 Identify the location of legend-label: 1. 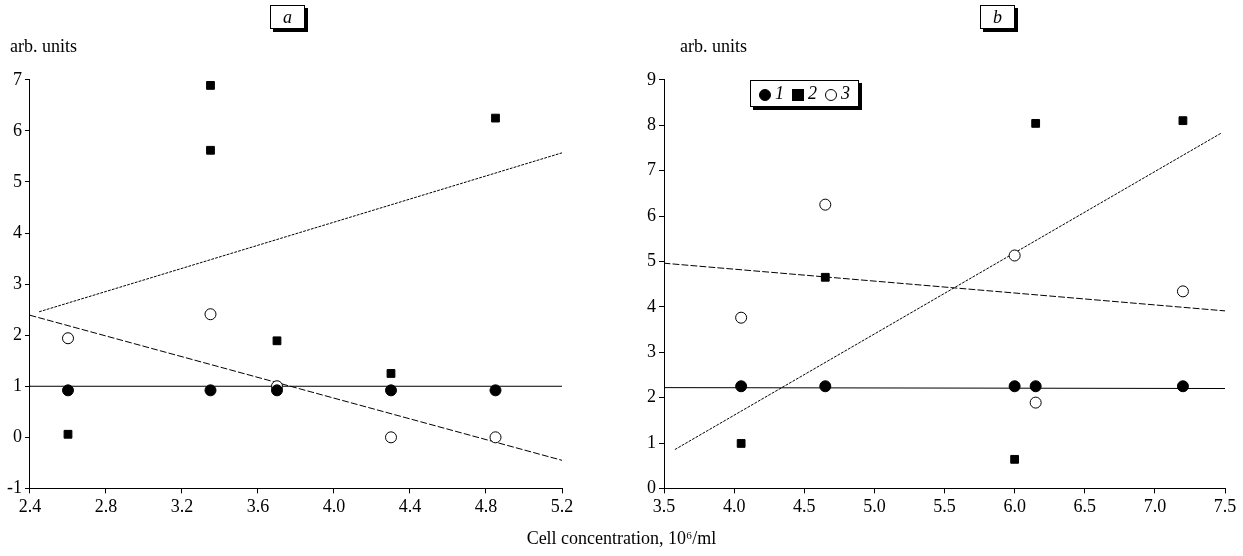
(779, 93).